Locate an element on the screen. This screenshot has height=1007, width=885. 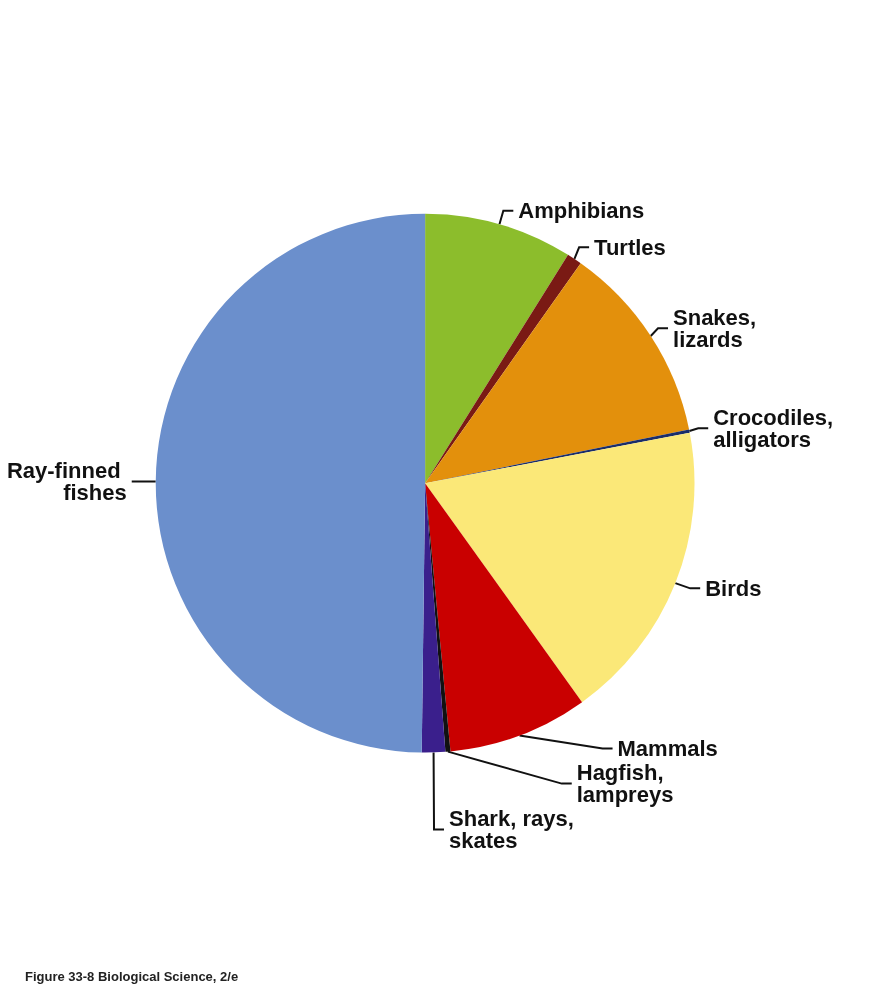
slice-label: Hagfish, lampreys is located at coordinates (625, 784).